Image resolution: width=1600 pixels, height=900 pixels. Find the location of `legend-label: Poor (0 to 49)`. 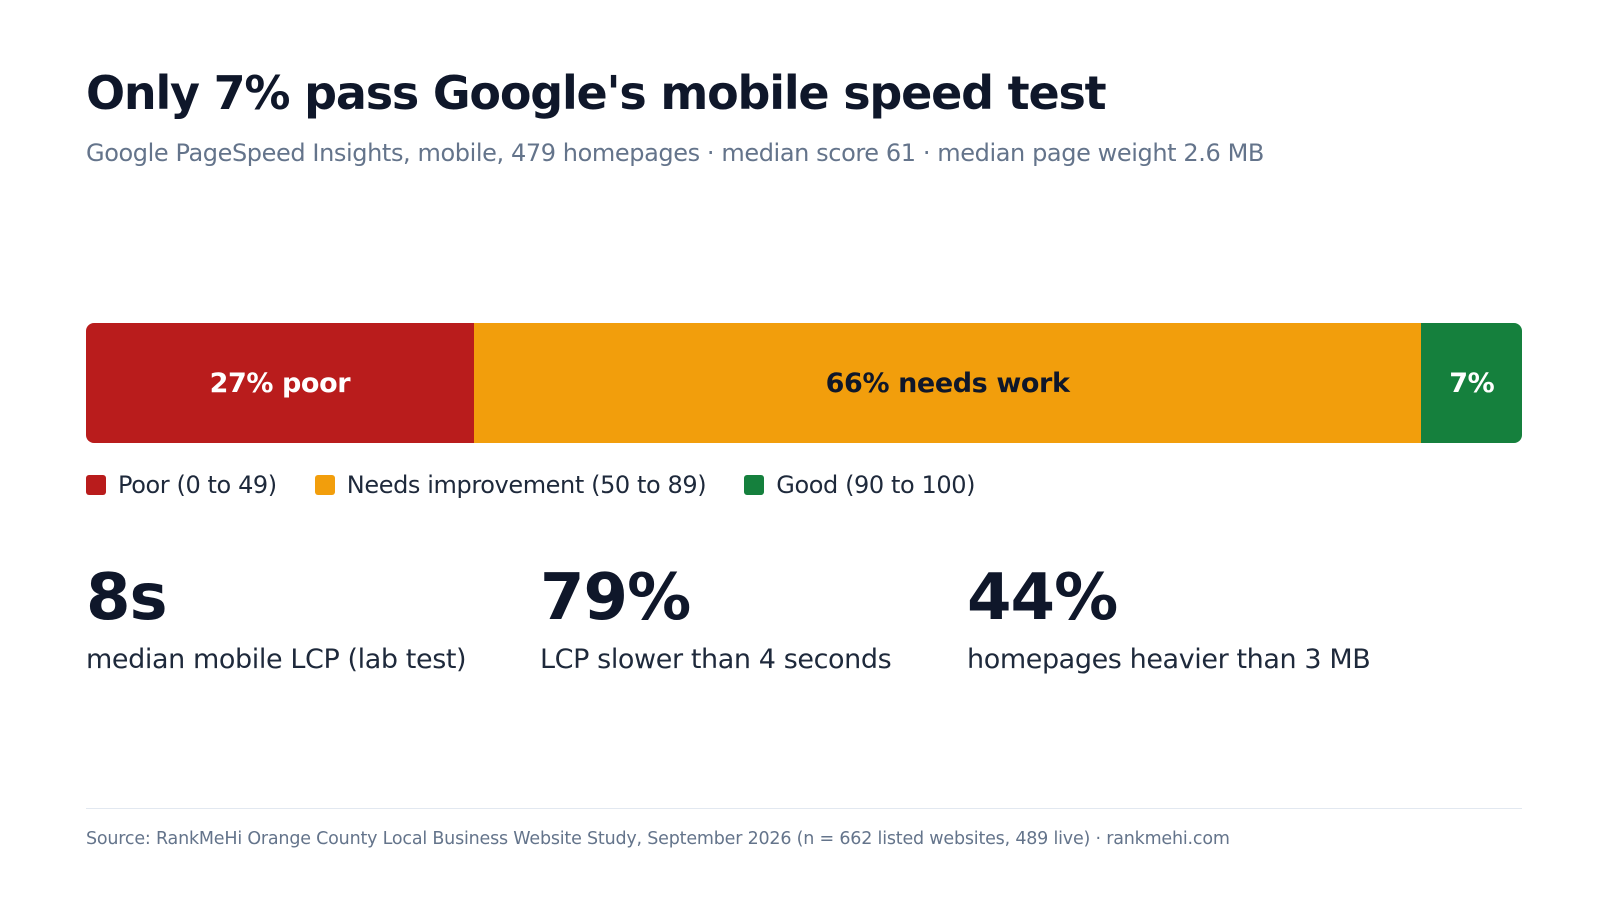

legend-label: Poor (0 to 49) is located at coordinates (197, 485).